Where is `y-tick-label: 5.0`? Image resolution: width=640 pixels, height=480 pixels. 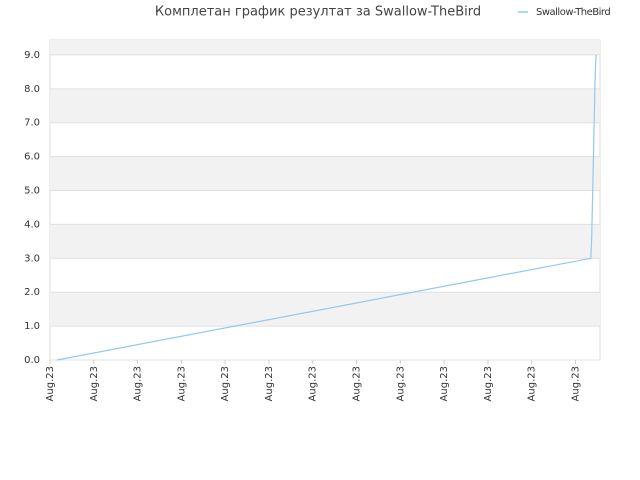 y-tick-label: 5.0 is located at coordinates (32, 191).